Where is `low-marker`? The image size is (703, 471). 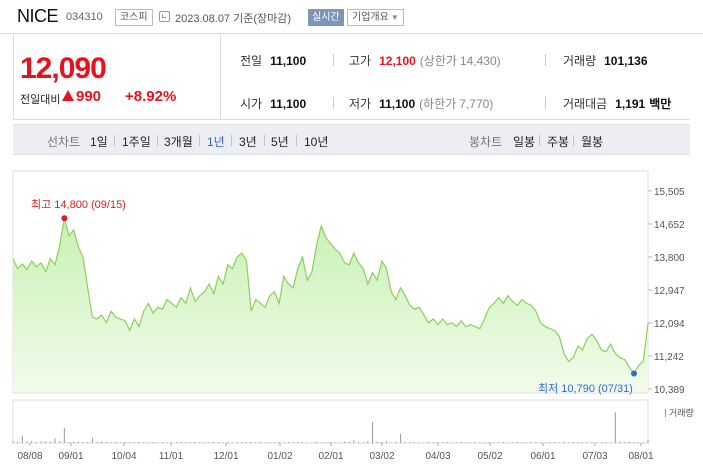
low-marker is located at coordinates (633, 373).